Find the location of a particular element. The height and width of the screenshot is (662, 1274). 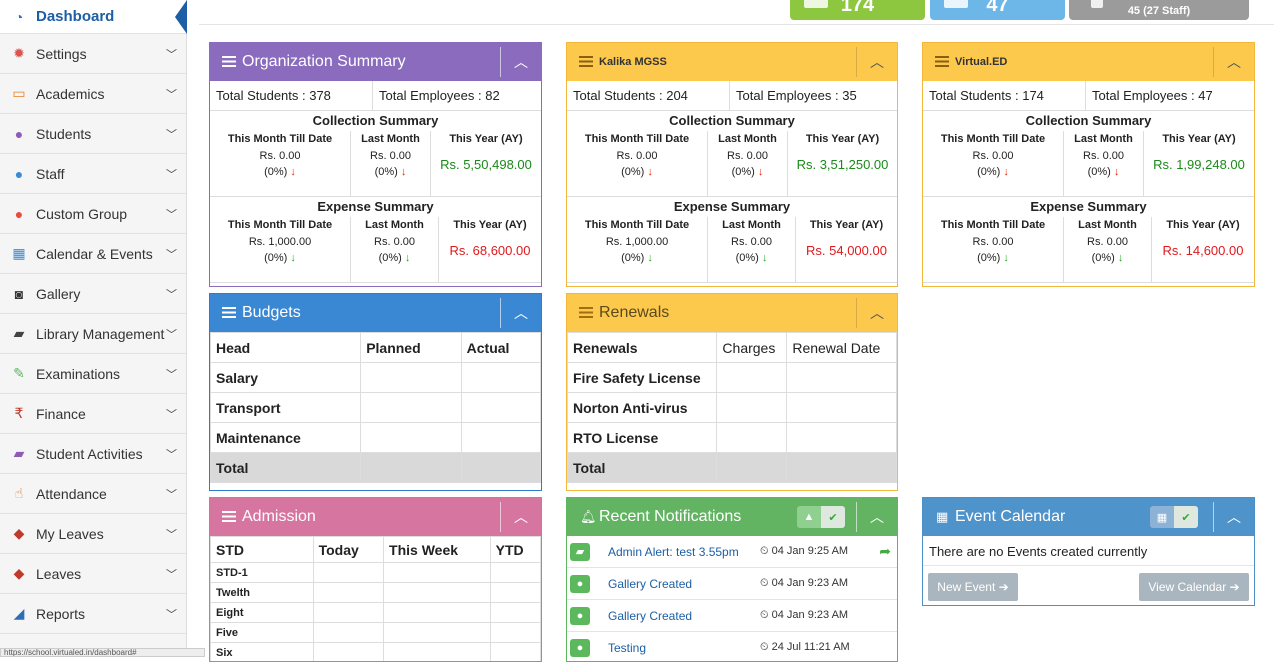

students-stat-value: 174 is located at coordinates (857, 8).